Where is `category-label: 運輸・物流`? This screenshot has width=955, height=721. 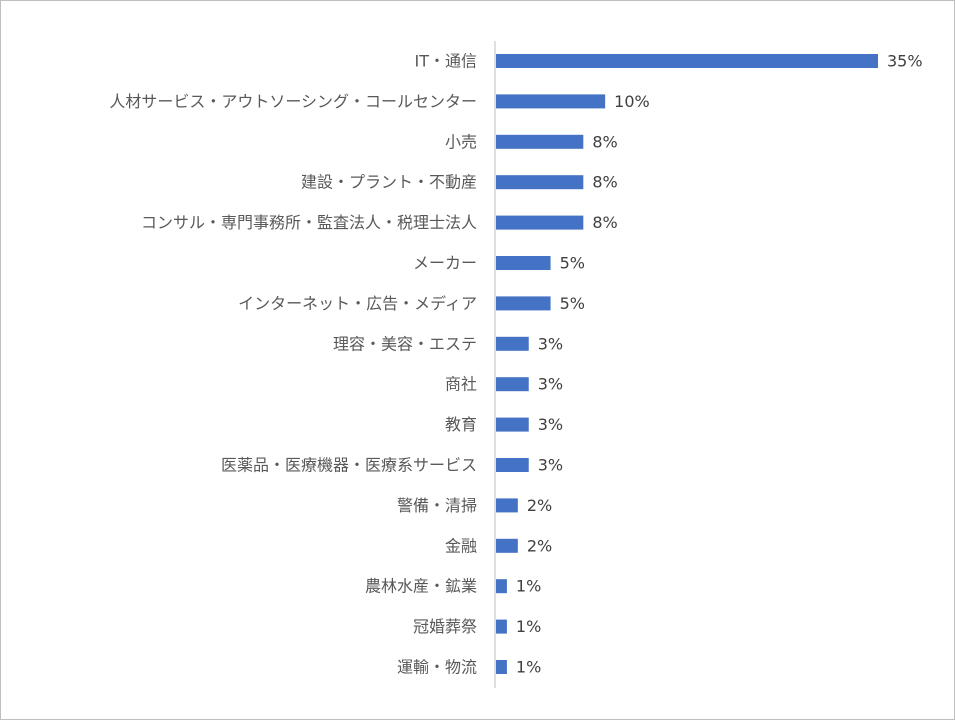
category-label: 運輸・物流 is located at coordinates (437, 667).